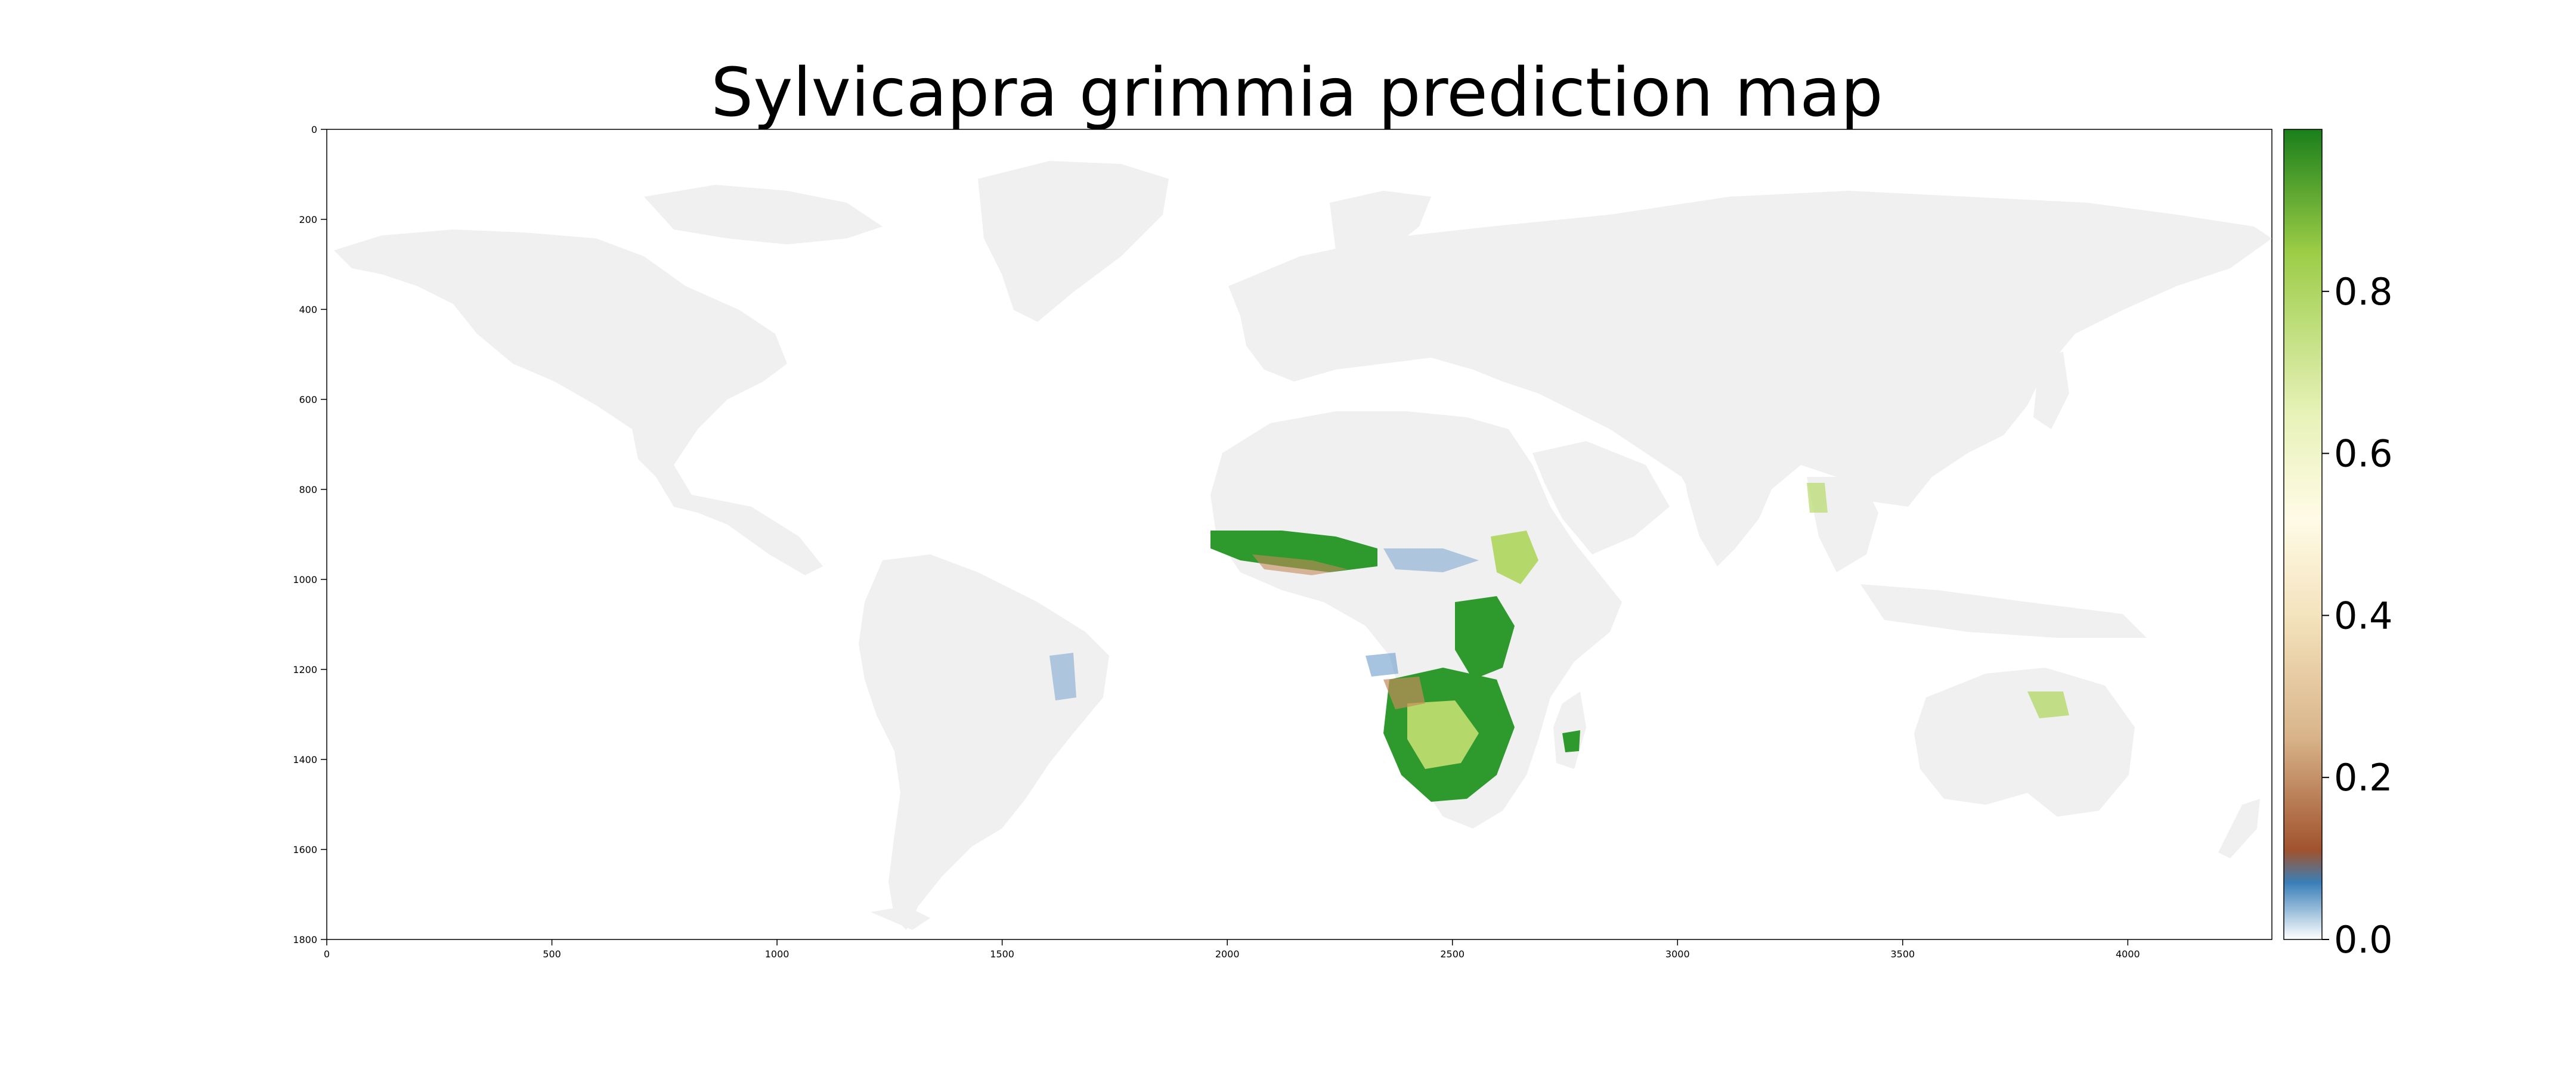 Image resolution: width=2576 pixels, height=1073 pixels. What do you see at coordinates (1677, 954) in the screenshot?
I see `x-tick-label: 3000` at bounding box center [1677, 954].